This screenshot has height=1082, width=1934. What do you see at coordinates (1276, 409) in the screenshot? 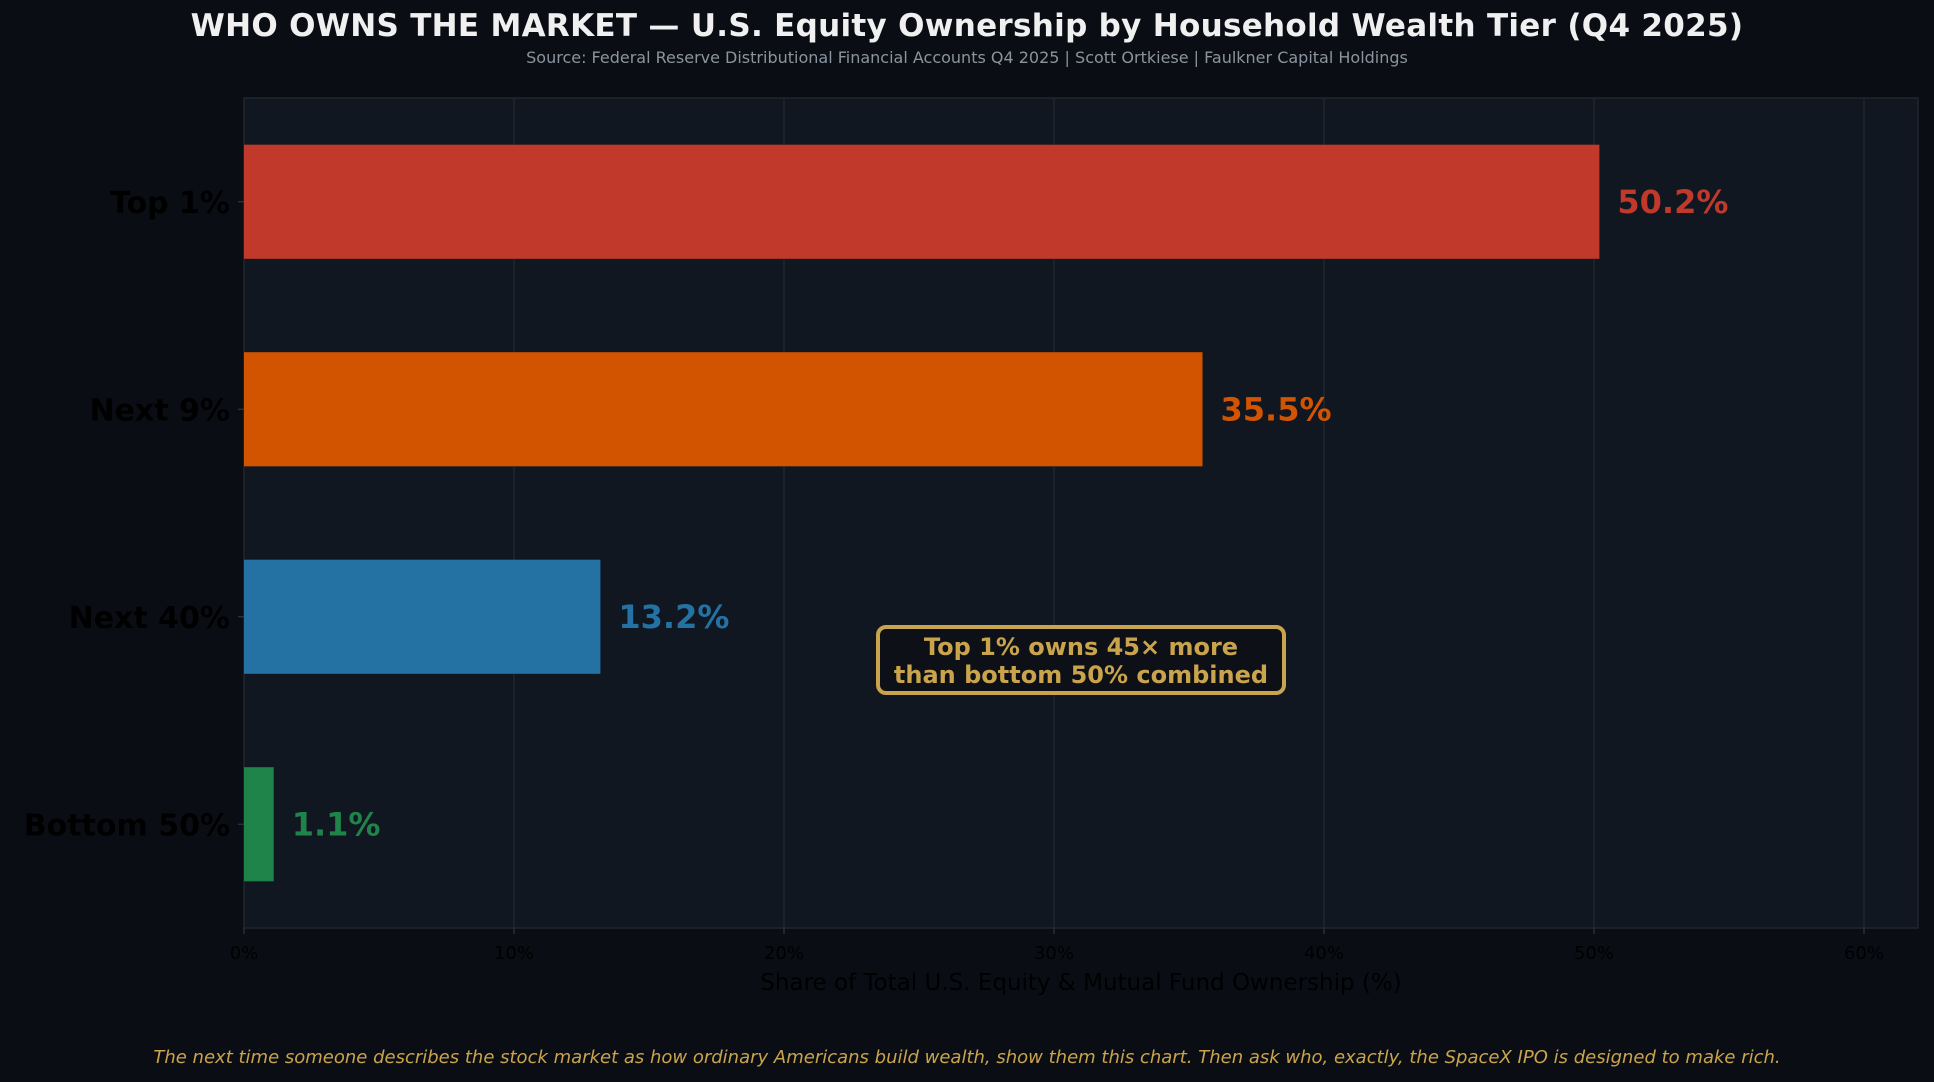
I see `bar-value-label: 35.5%` at bounding box center [1276, 409].